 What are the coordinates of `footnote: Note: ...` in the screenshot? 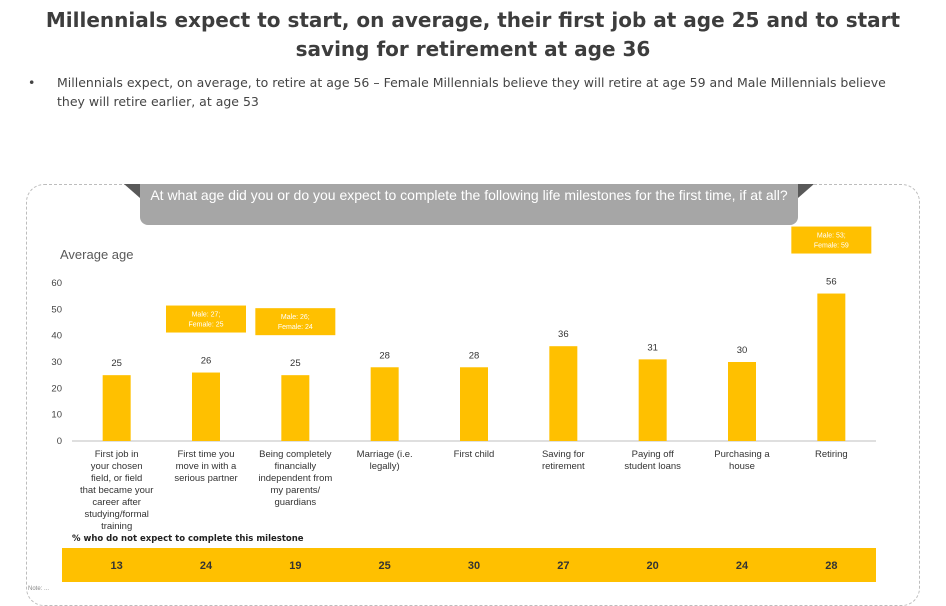 It's located at (39, 589).